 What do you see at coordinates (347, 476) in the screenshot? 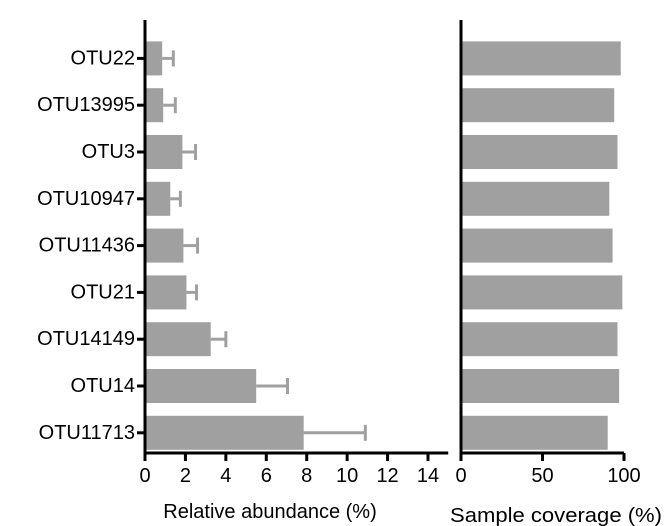
I see `x-tick-label-10: 10` at bounding box center [347, 476].